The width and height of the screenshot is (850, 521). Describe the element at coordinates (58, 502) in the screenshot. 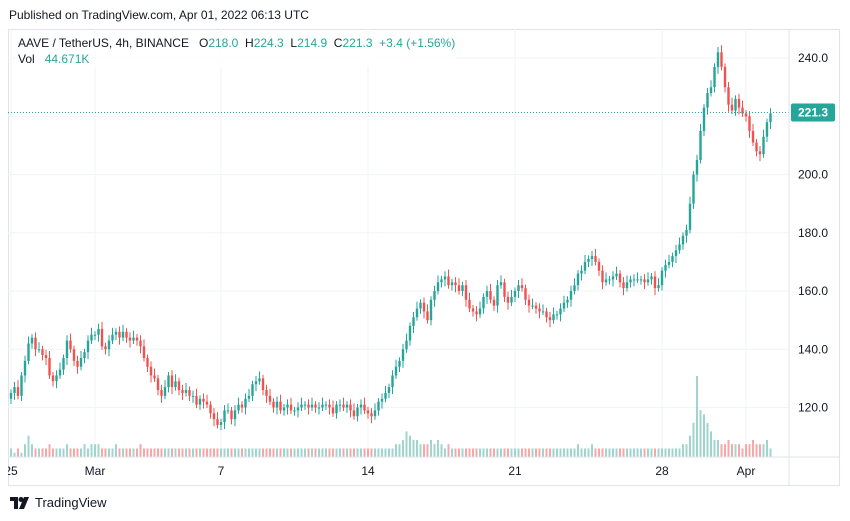

I see `footer-brand: TradingView` at that location.